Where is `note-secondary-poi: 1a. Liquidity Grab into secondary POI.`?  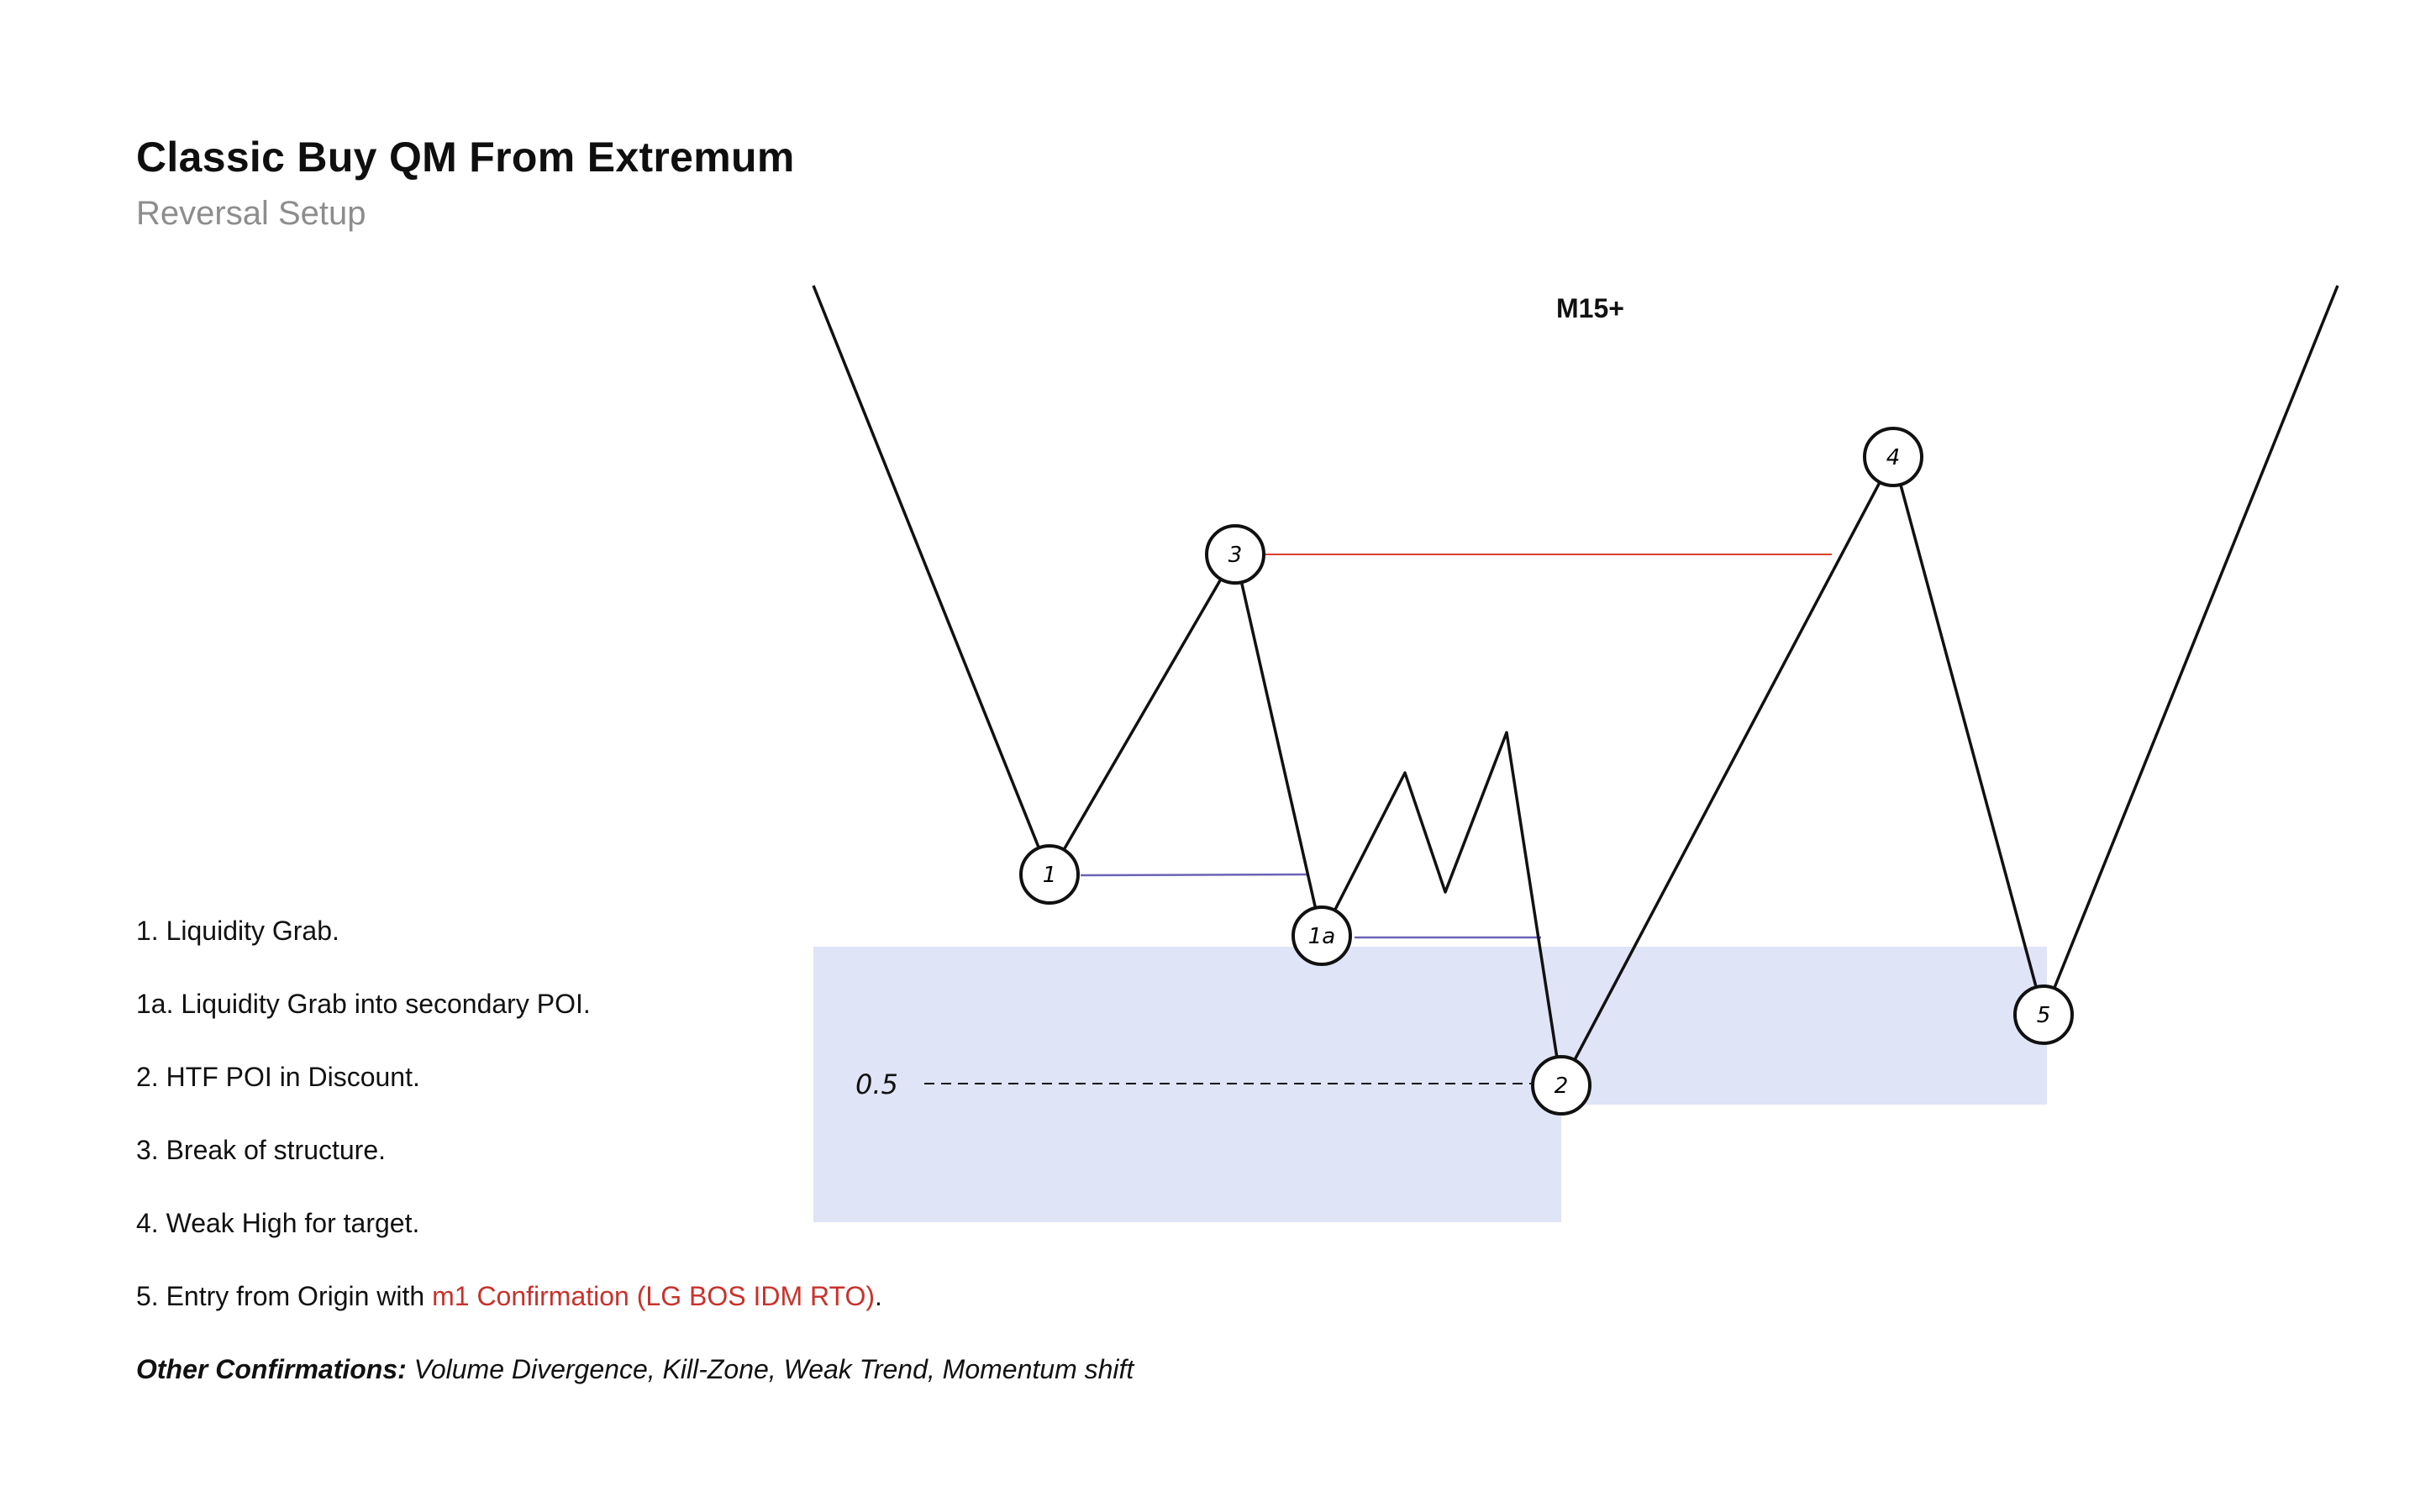
note-secondary-poi: 1a. Liquidity Grab into secondary POI. is located at coordinates (363, 1004).